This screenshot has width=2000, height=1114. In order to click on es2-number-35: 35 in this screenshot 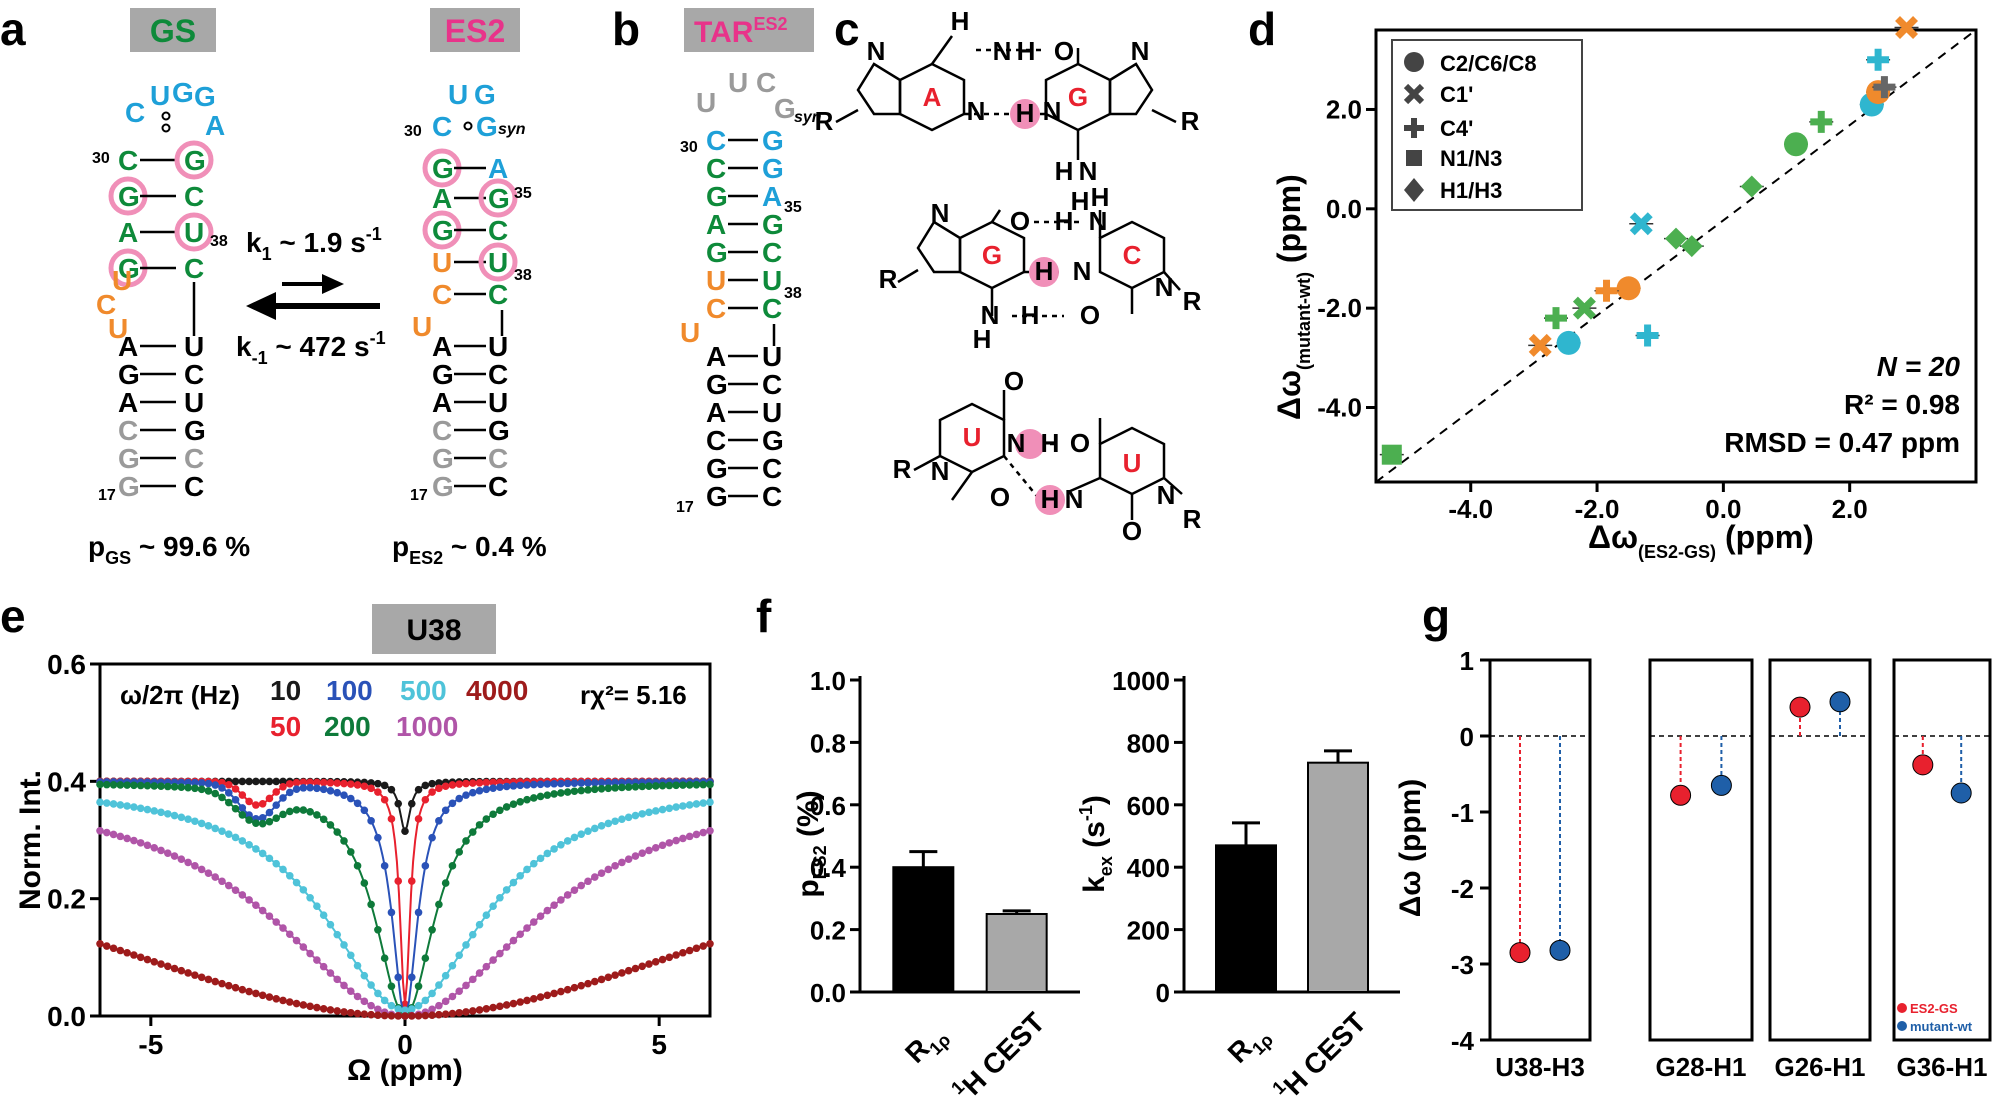, I will do `click(523, 193)`.